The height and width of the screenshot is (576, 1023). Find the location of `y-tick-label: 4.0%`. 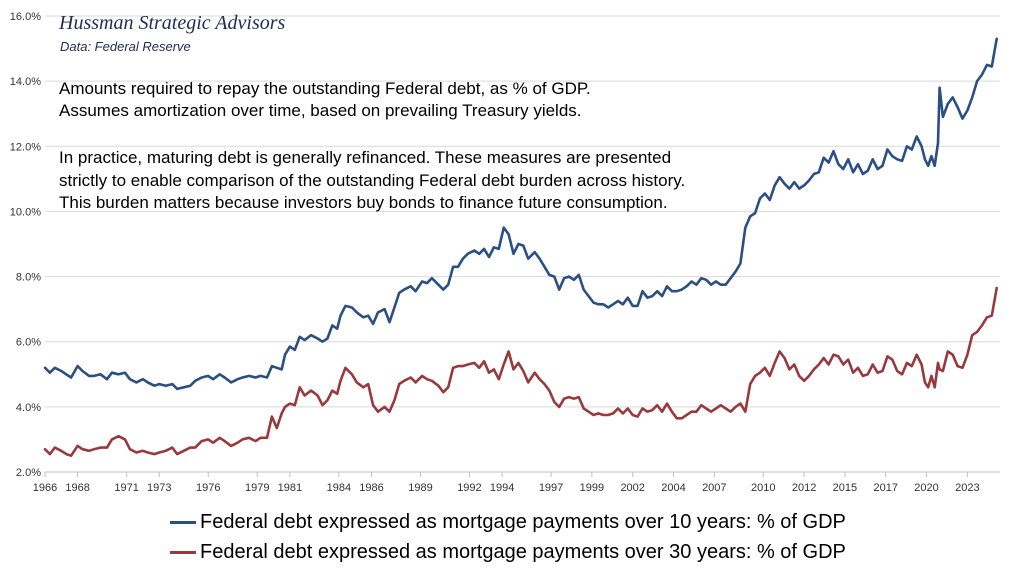

y-tick-label: 4.0% is located at coordinates (28, 408).